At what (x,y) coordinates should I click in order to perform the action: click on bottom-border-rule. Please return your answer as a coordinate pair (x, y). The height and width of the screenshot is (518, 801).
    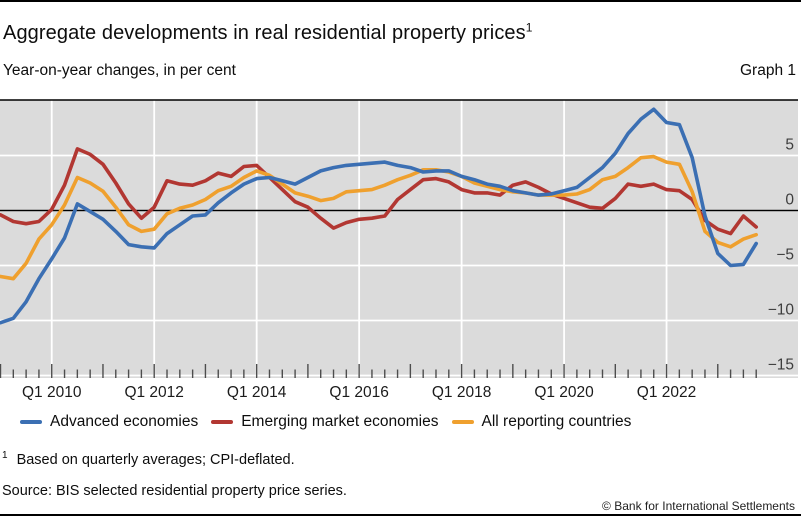
    Looking at the image, I should click on (400, 515).